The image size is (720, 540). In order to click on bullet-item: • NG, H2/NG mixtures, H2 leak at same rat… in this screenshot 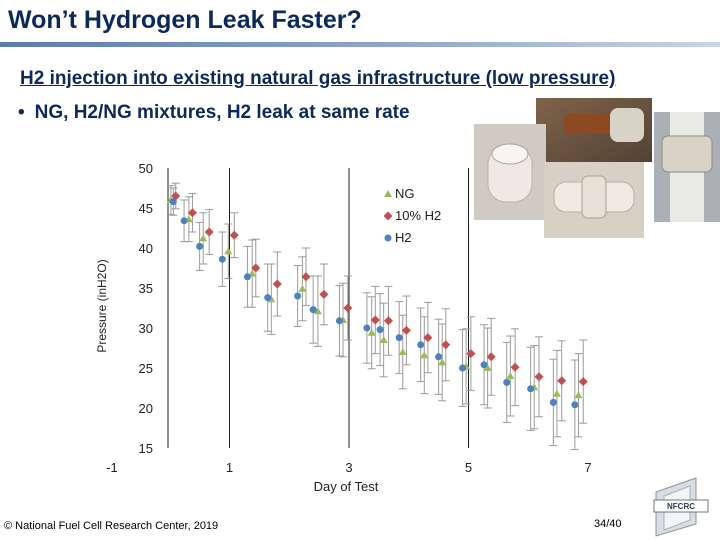, I will do `click(214, 113)`.